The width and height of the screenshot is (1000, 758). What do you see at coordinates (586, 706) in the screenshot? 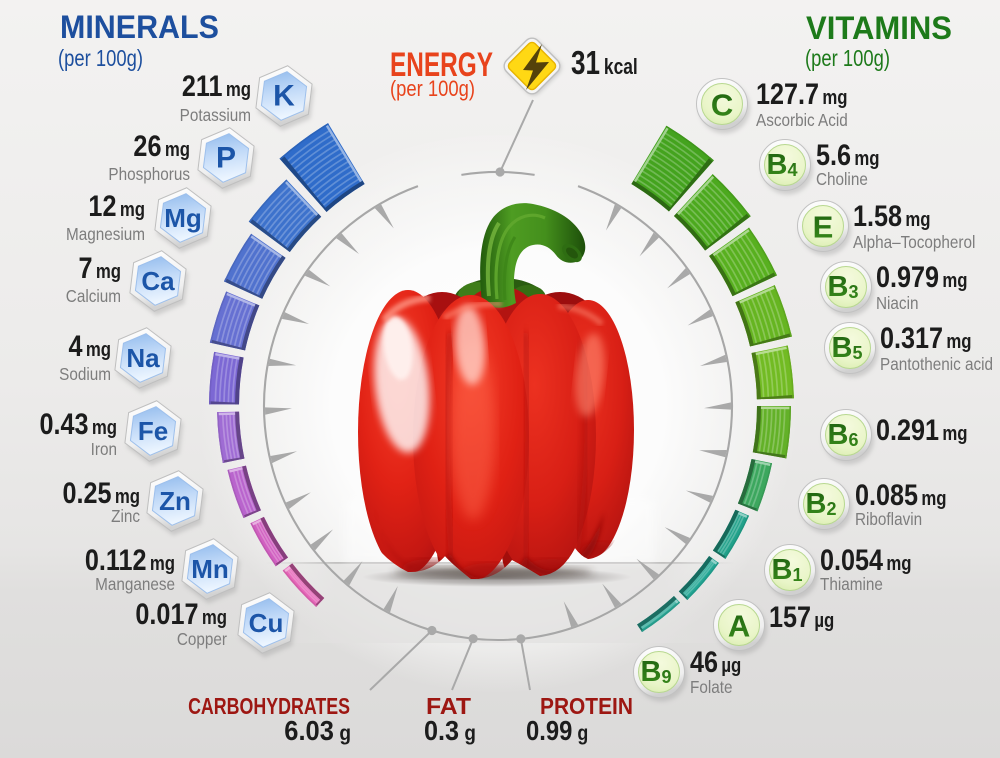
I see `svg-text: PROTEIN` at bounding box center [586, 706].